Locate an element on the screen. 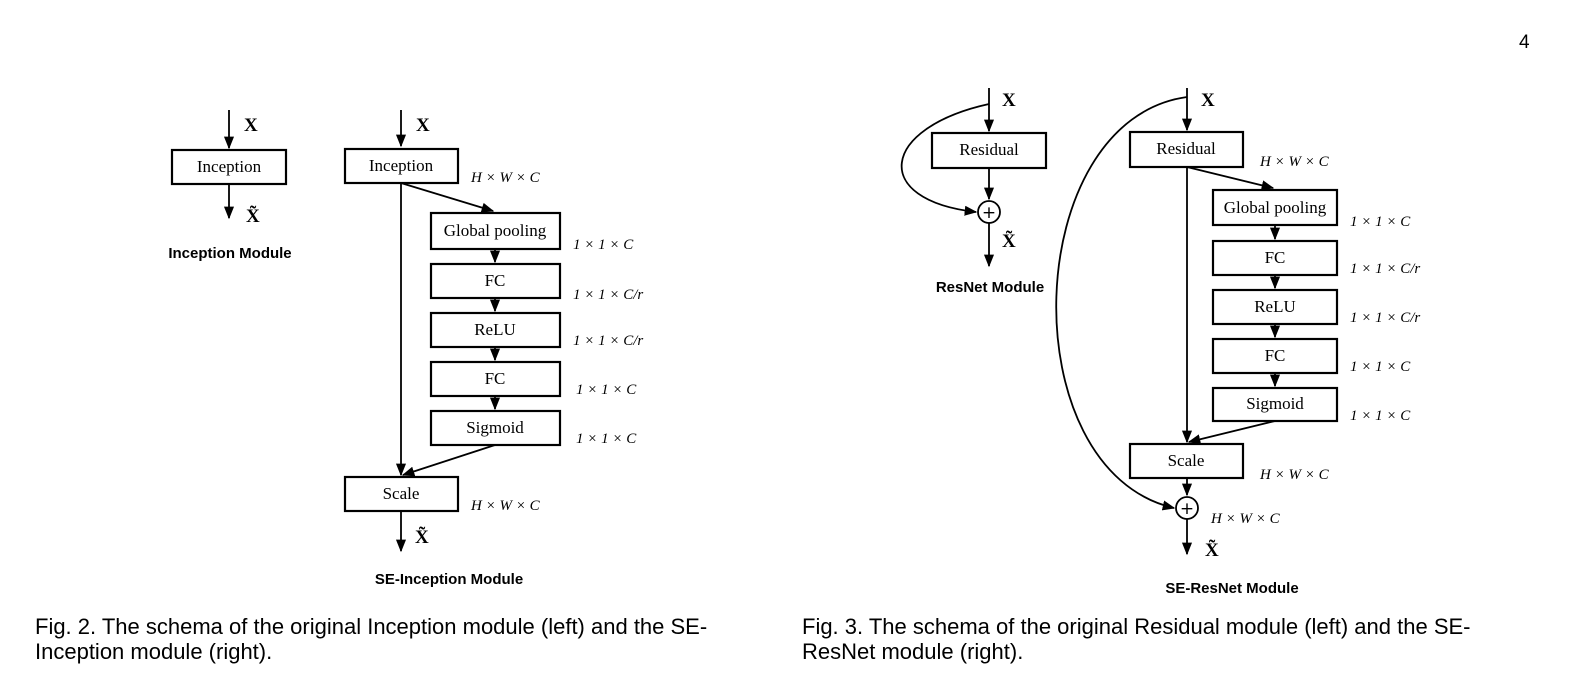 The width and height of the screenshot is (1574, 692). page-number: 4 is located at coordinates (1524, 42).